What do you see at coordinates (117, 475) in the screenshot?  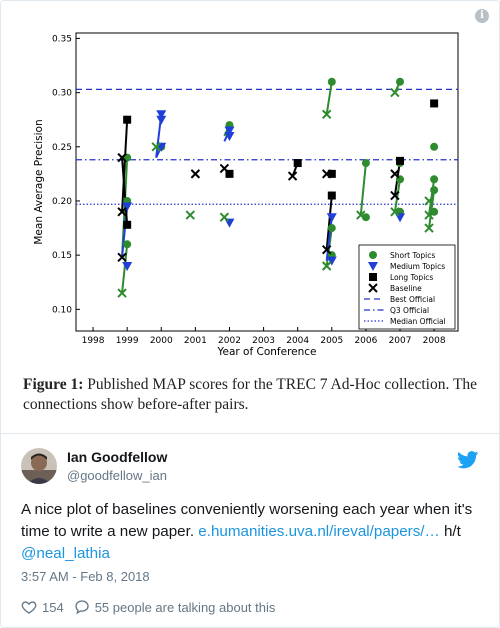 I see `author-handle: @goodfellow_ian` at bounding box center [117, 475].